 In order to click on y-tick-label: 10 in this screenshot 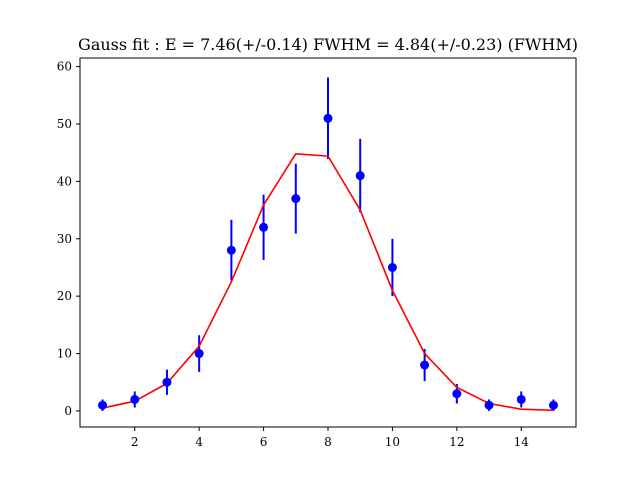, I will do `click(64, 354)`.